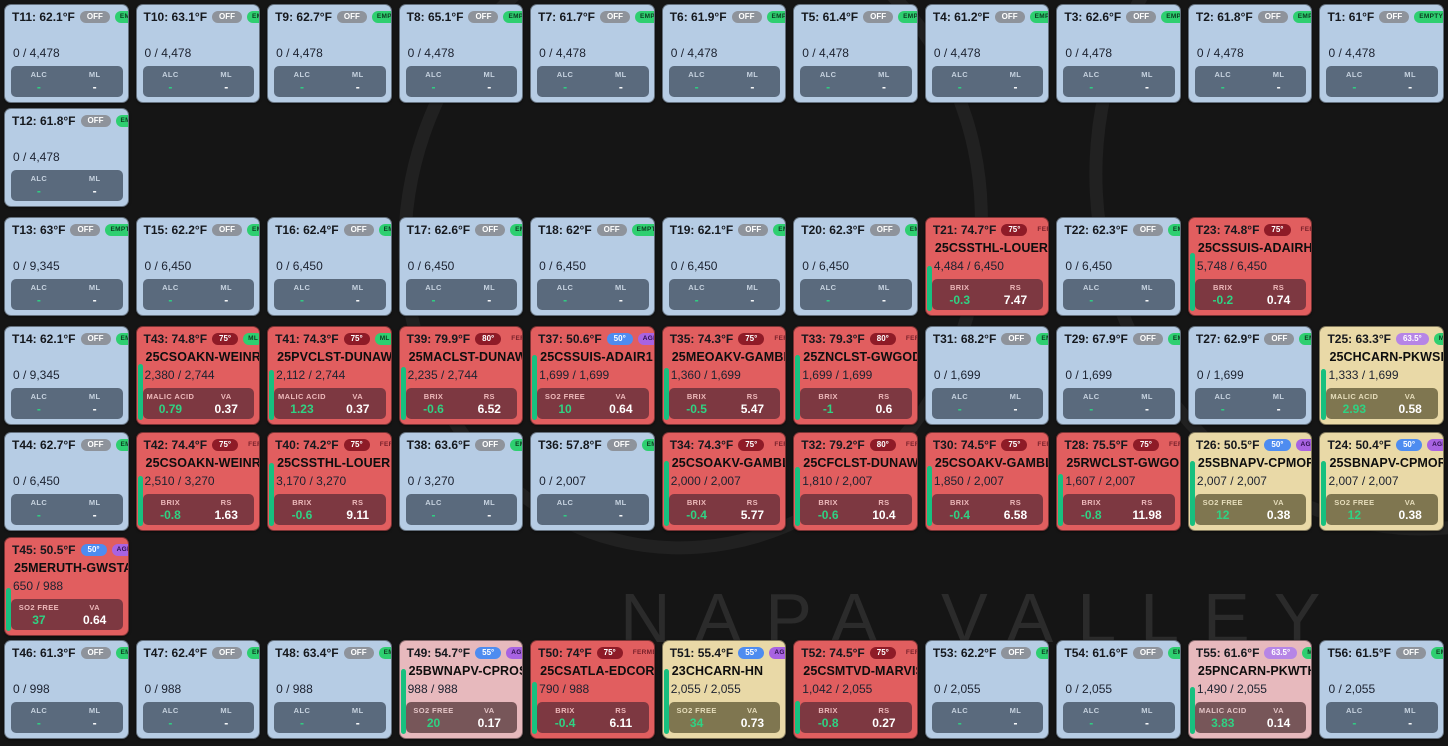  Describe the element at coordinates (987, 14) in the screenshot. I see `card-header: T4: 61.2°F OFF EMPTY` at that location.